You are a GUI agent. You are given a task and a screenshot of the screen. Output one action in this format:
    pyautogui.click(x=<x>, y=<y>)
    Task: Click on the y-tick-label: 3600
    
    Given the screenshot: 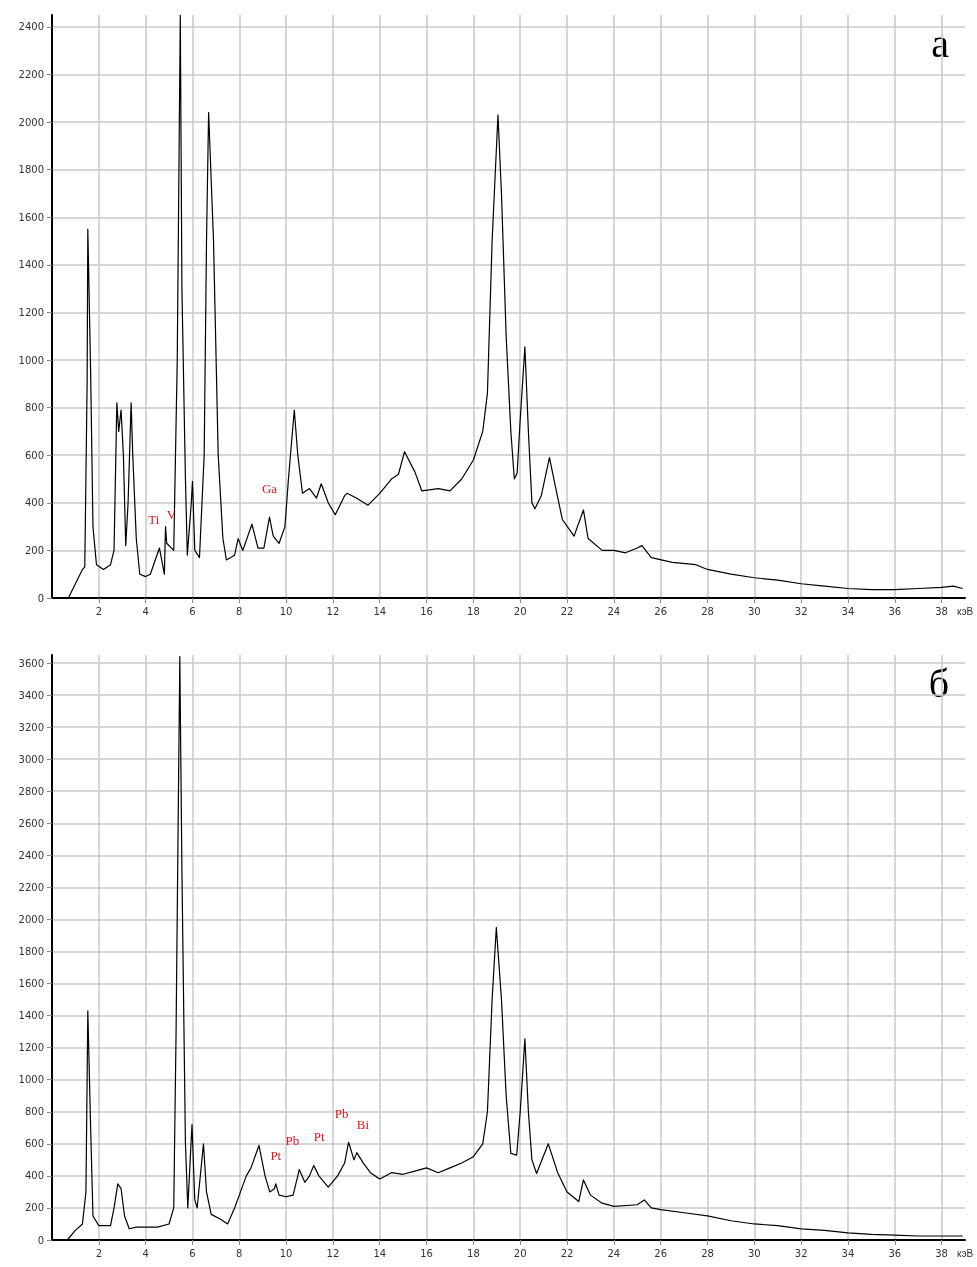 What is the action you would take?
    pyautogui.click(x=31, y=663)
    